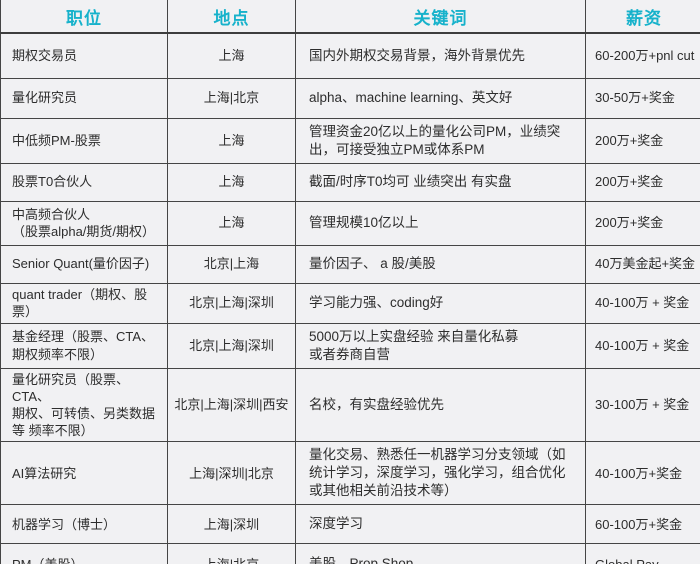 The height and width of the screenshot is (564, 700). I want to click on cell-position: 中低频PM-股票, so click(84, 140).